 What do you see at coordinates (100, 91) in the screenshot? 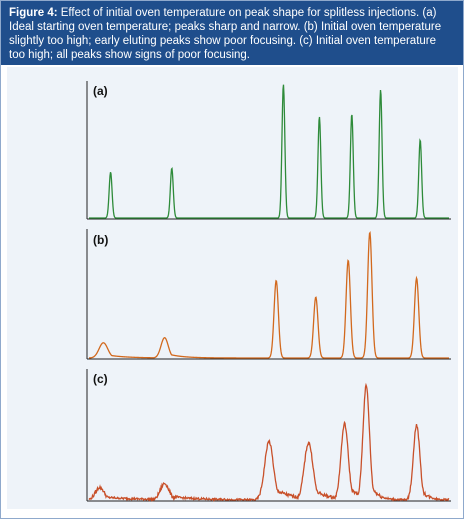
I see `panel-a-label: (a)` at bounding box center [100, 91].